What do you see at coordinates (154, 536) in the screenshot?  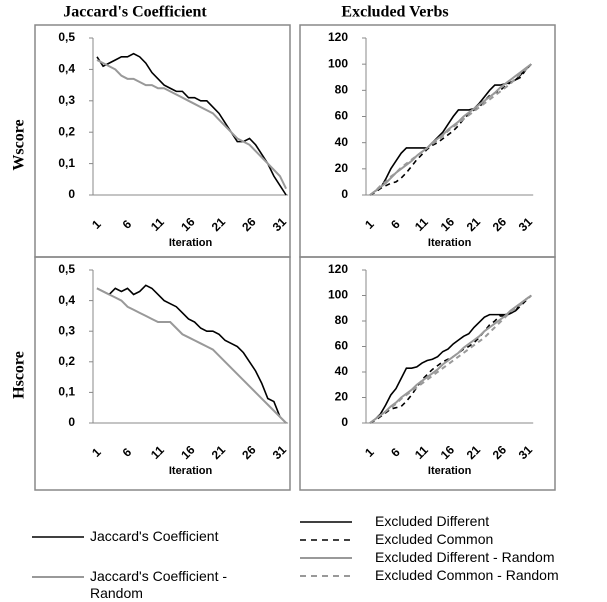 I see `legend-label: Jaccard's Coefficient` at bounding box center [154, 536].